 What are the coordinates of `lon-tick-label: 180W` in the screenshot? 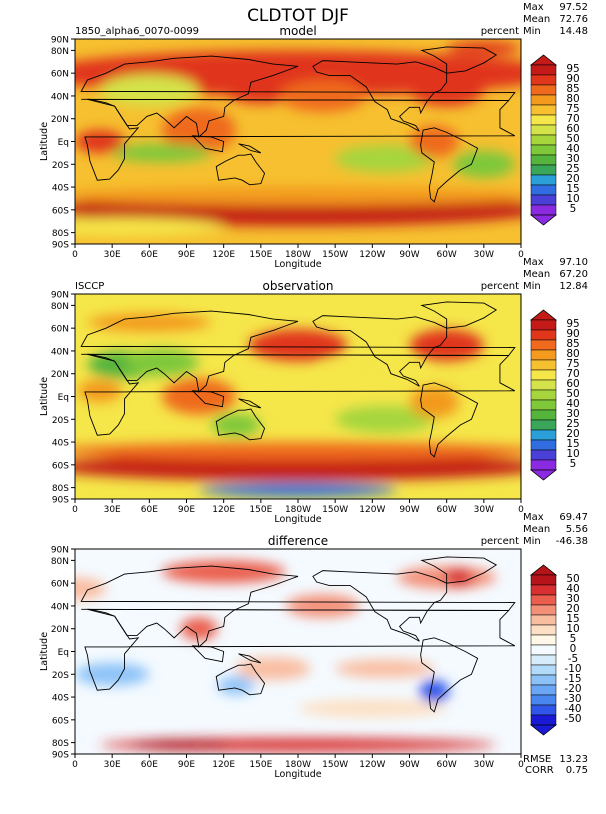 It's located at (298, 765).